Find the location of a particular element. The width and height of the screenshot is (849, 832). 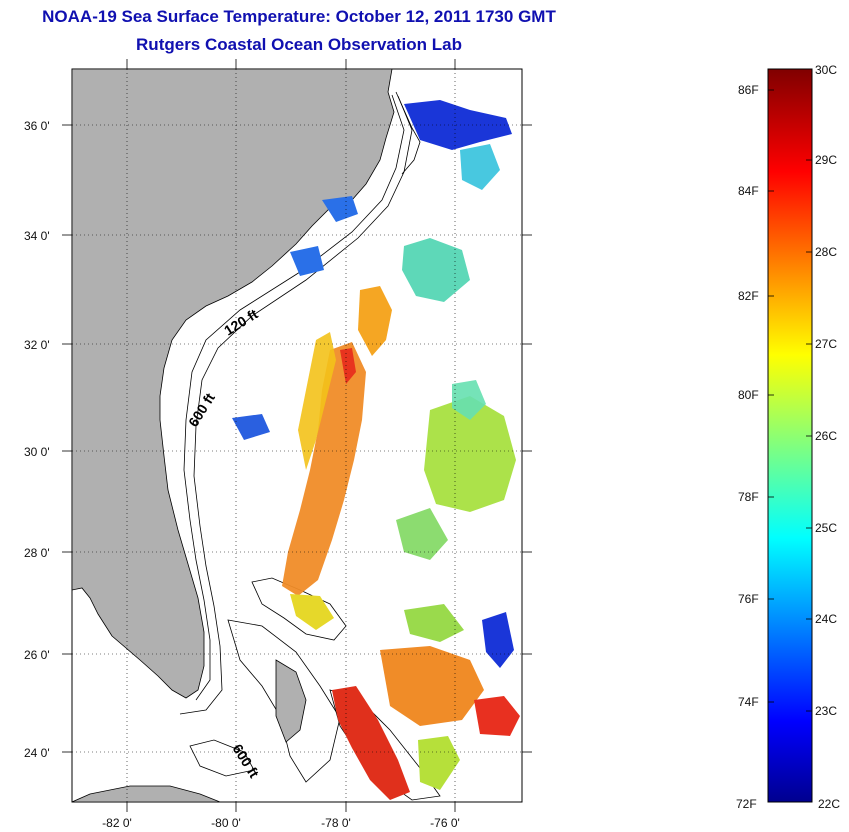

cyan-patch-obx is located at coordinates (480, 167).